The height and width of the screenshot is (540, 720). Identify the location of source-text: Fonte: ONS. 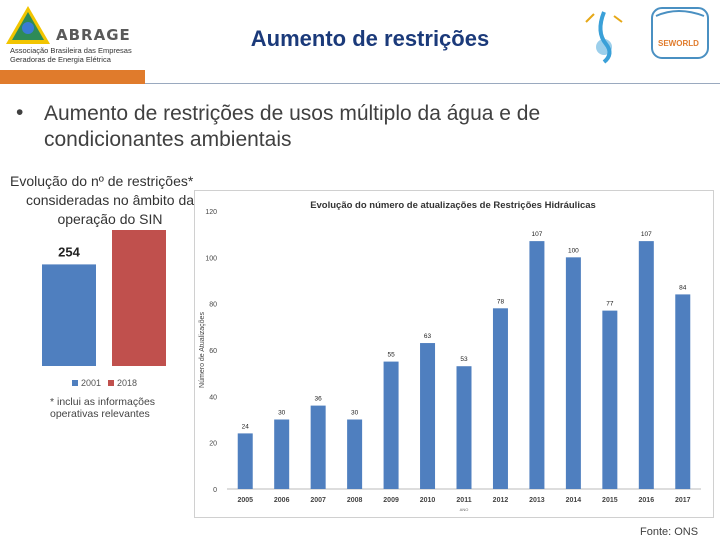
(669, 532).